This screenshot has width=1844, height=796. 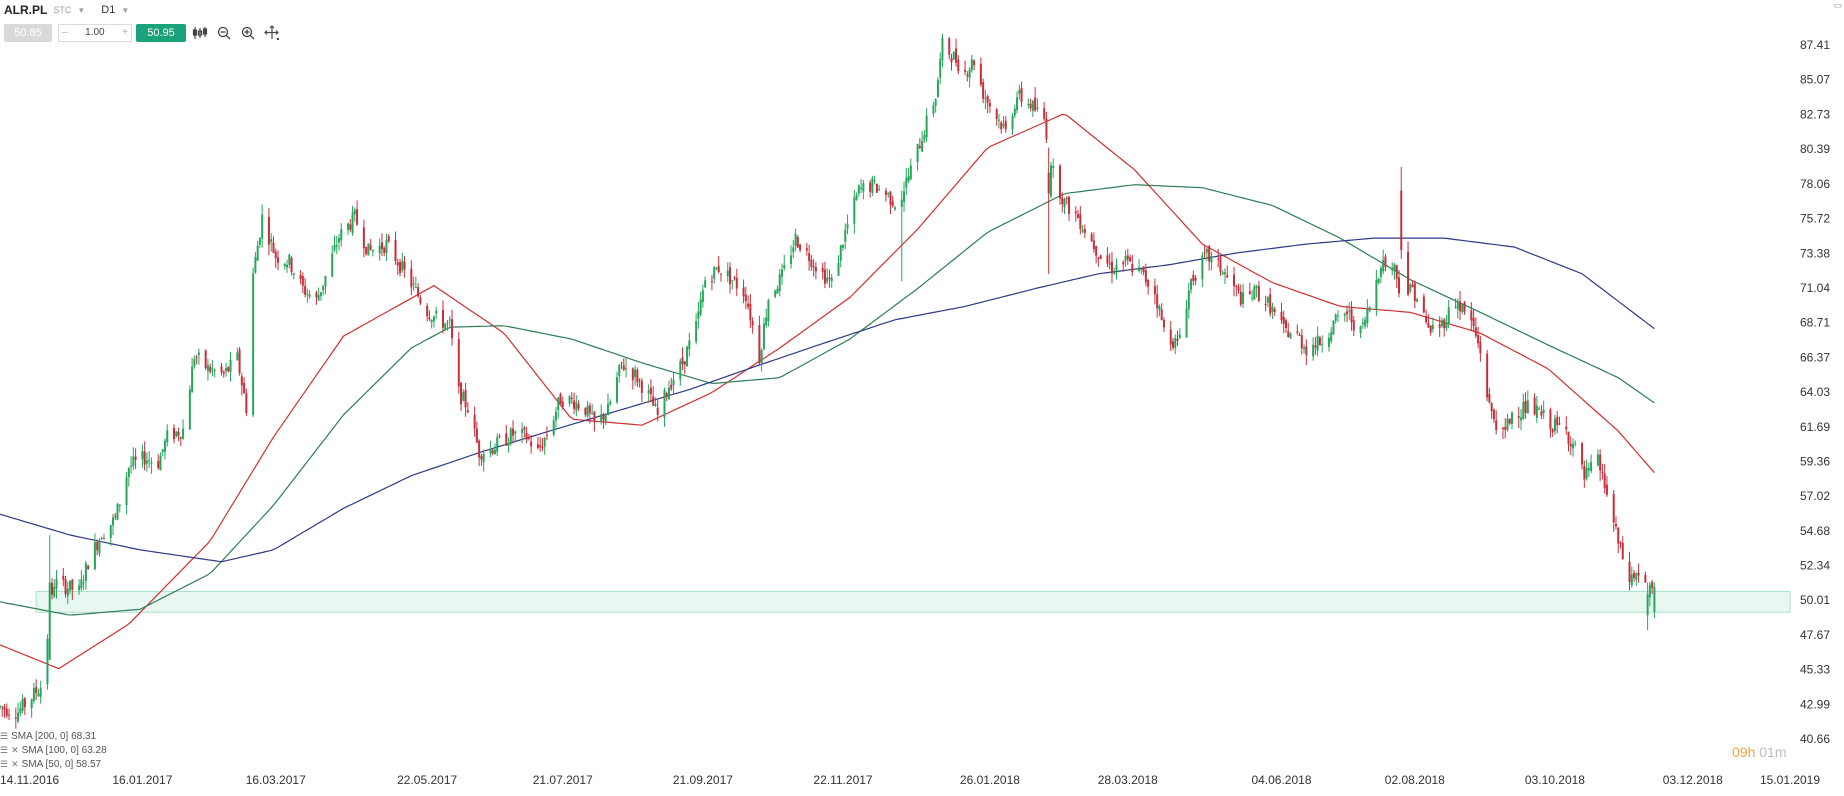 What do you see at coordinates (26, 10) in the screenshot?
I see `symbol-label: ALR.PL` at bounding box center [26, 10].